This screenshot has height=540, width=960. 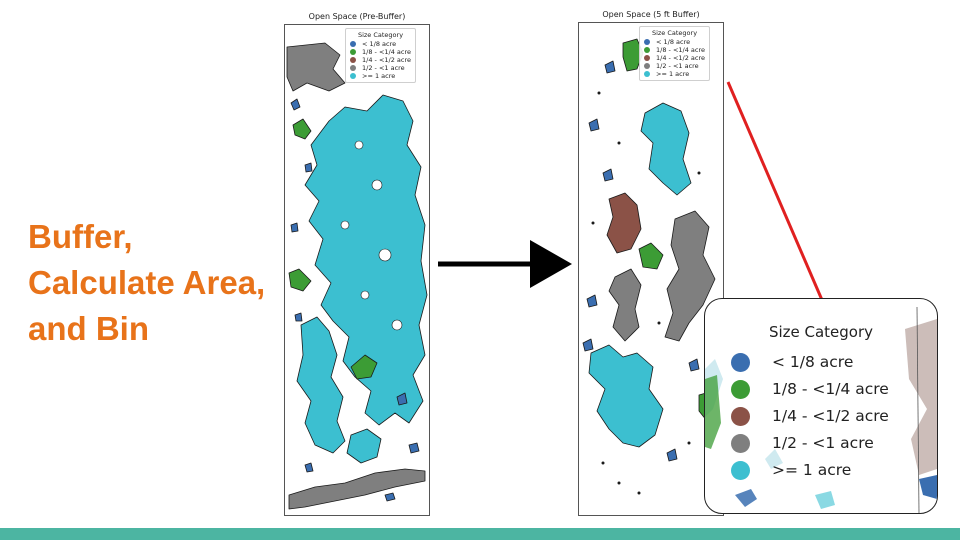 I want to click on zoom-legend-row: 1/8 - <1/4 acre, so click(x=810, y=389).